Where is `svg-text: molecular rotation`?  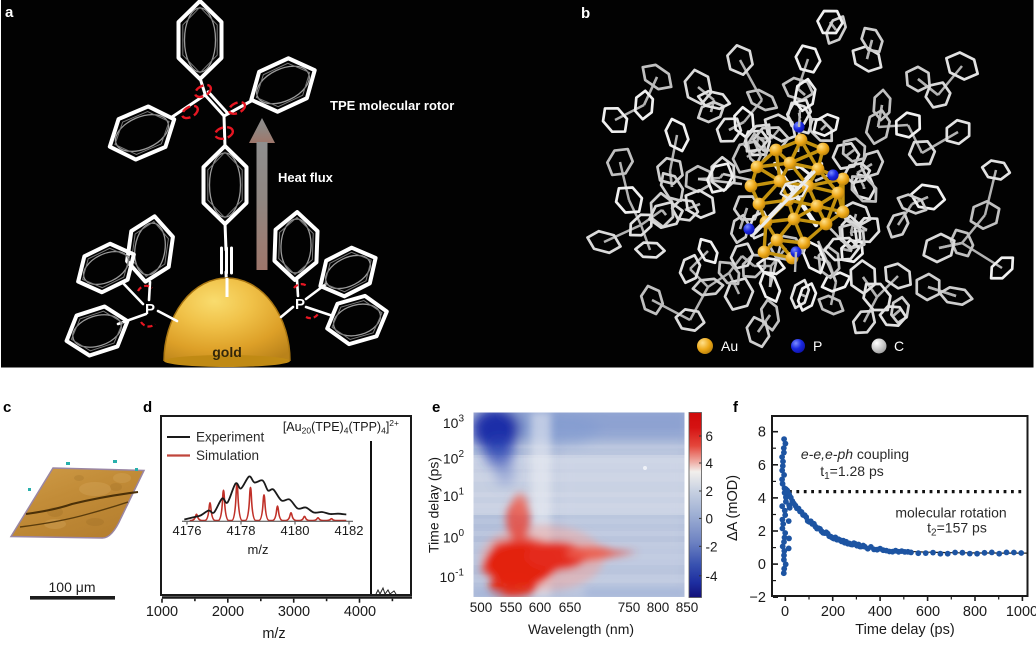 svg-text: molecular rotation is located at coordinates (950, 513).